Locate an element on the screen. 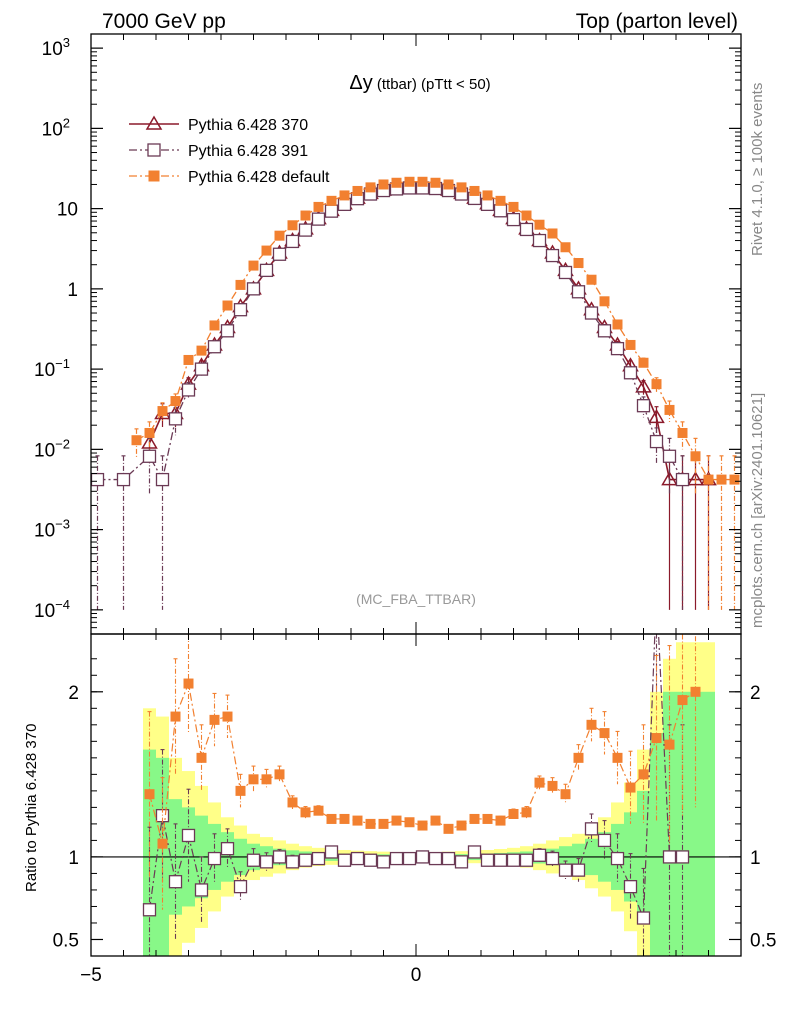 Image resolution: width=786 pixels, height=1024 pixels. x-tick-label: 0 is located at coordinates (416, 975).